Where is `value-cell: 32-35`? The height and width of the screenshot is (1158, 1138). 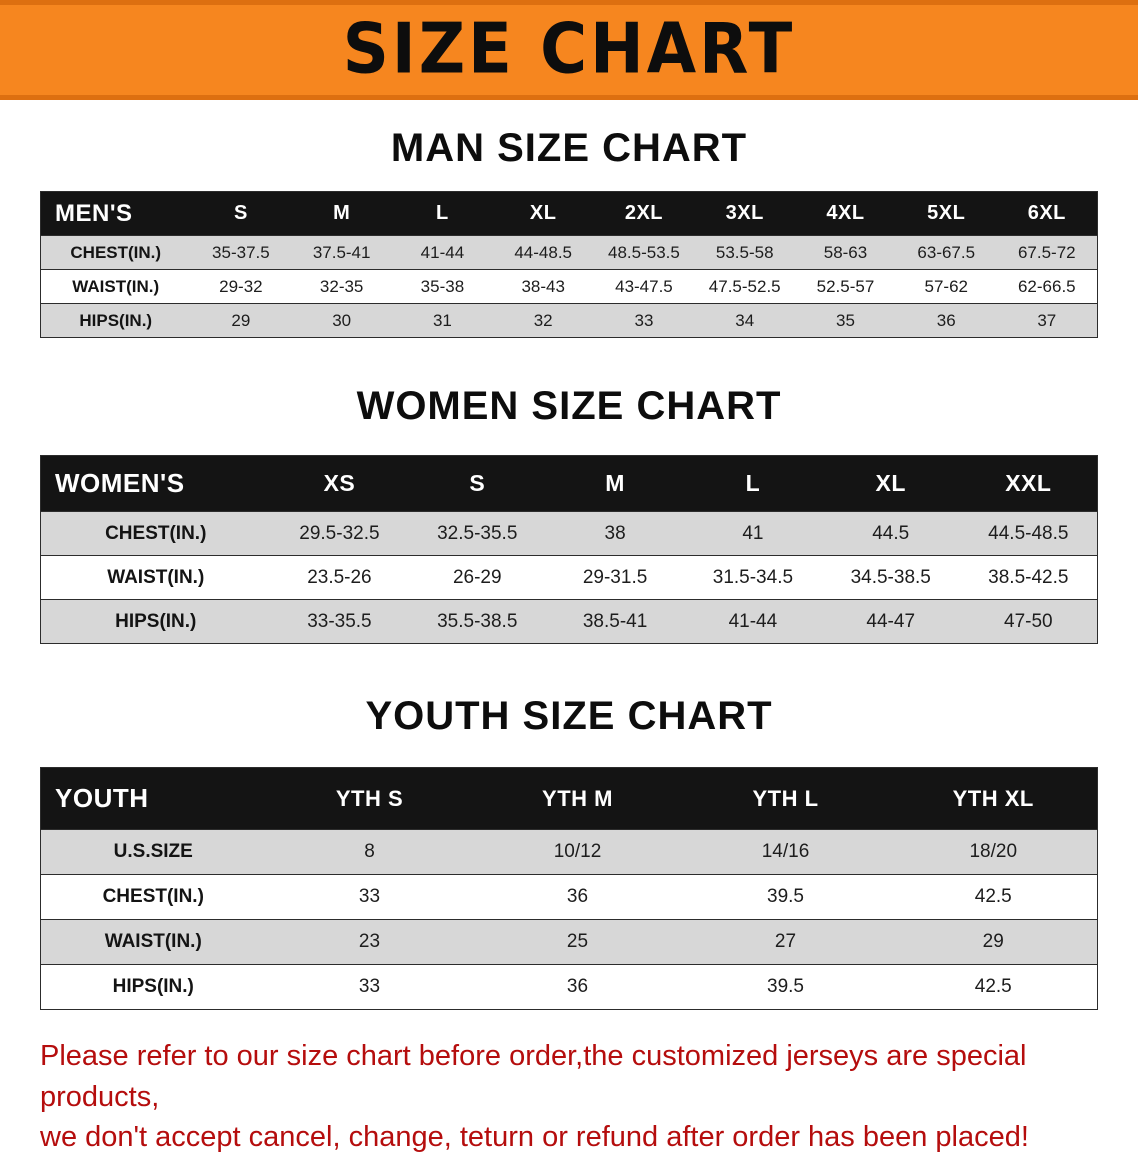 value-cell: 32-35 is located at coordinates (341, 286).